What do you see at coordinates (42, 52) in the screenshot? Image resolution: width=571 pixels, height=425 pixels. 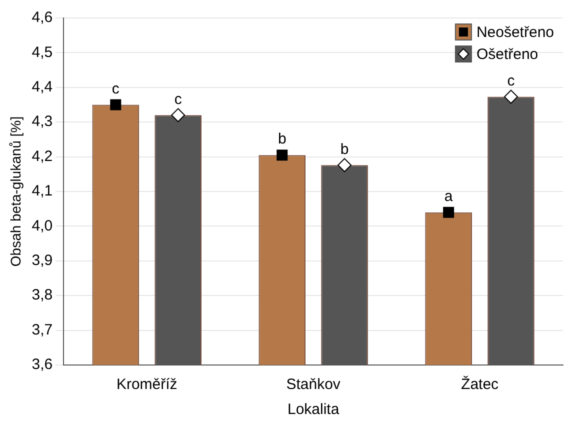 I see `y-tick-label: 4,5` at bounding box center [42, 52].